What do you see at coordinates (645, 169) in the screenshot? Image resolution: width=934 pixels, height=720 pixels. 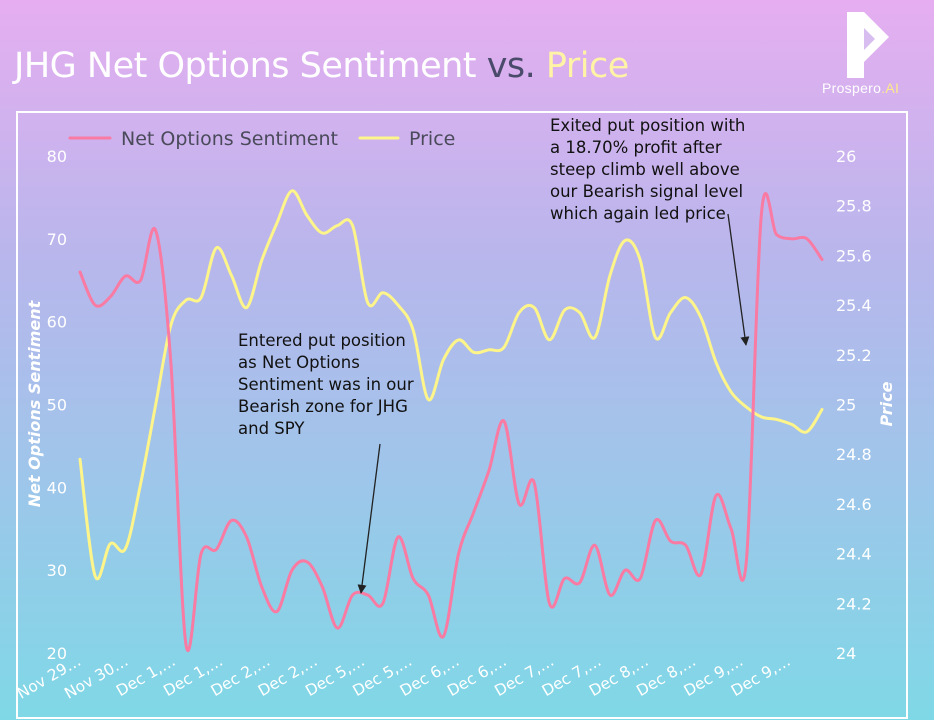 I see `annotation-exit-line: steep climb well above` at bounding box center [645, 169].